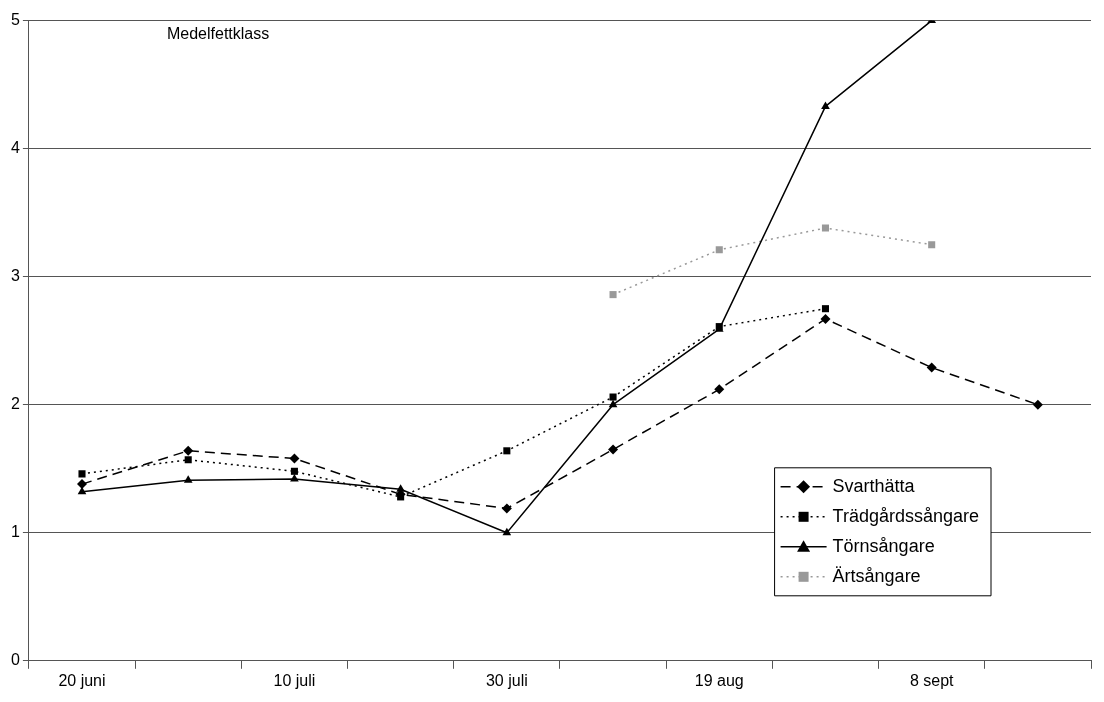 The width and height of the screenshot is (1104, 702). Describe the element at coordinates (15, 20) in the screenshot. I see `y-tick-label: 5` at that location.